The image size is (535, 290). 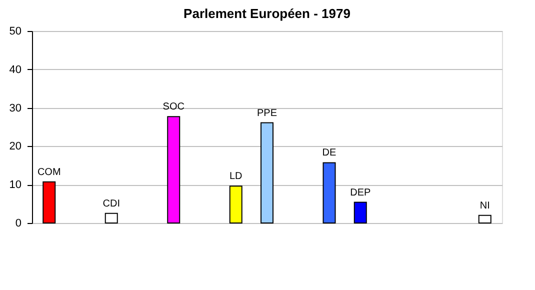 I want to click on x-tick-label: DE, so click(x=329, y=153).